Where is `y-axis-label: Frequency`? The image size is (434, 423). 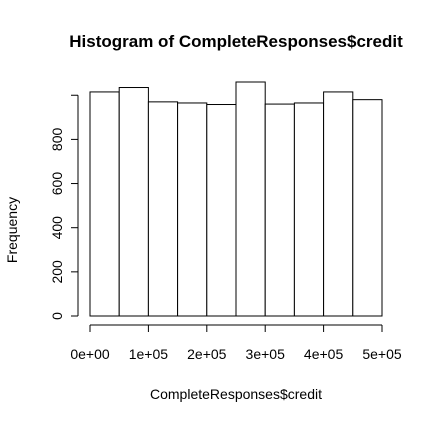 y-axis-label: Frequency is located at coordinates (12, 230).